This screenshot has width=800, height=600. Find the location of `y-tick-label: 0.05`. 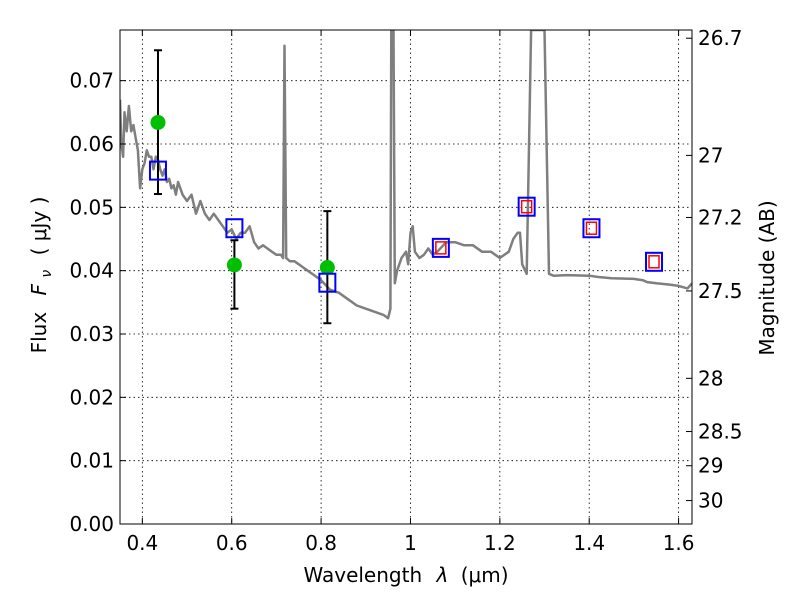

y-tick-label: 0.05 is located at coordinates (91, 207).